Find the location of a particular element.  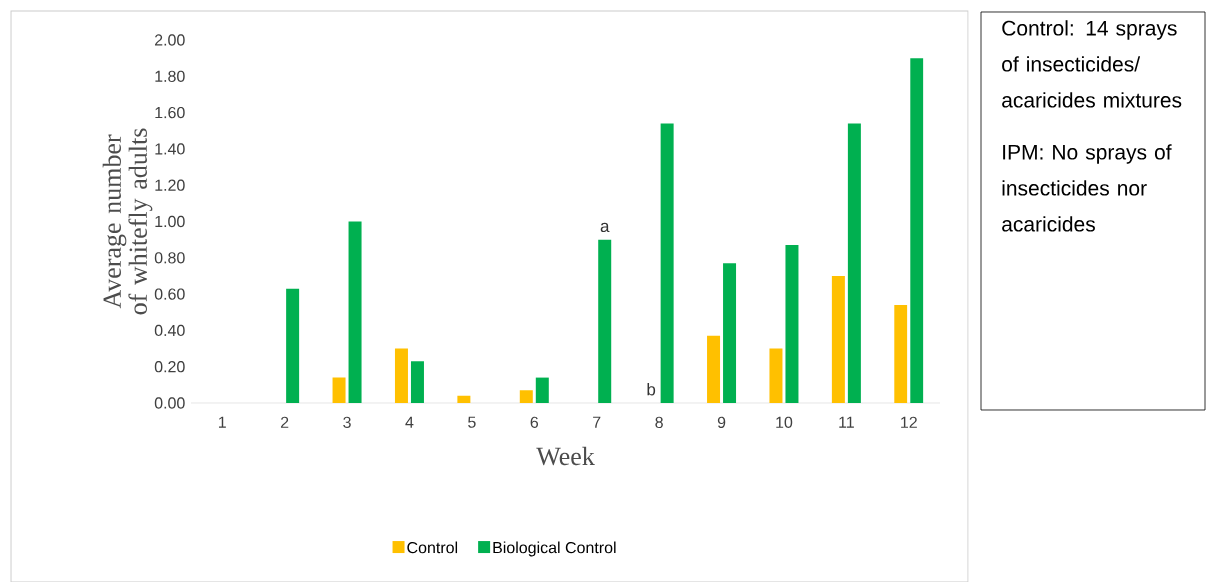

x-tick-label: 4 is located at coordinates (409, 422).